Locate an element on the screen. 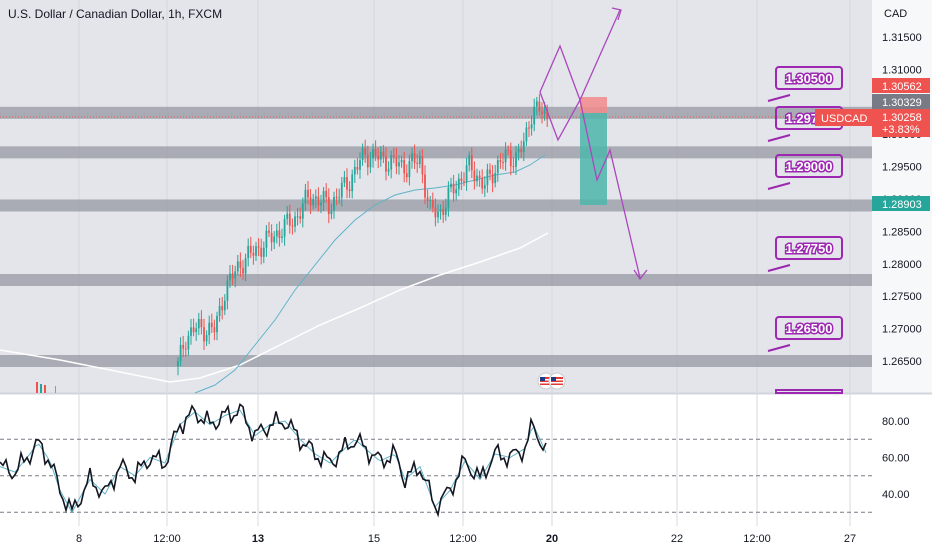 The width and height of the screenshot is (932, 550). bullish-projection is located at coordinates (580, 55).